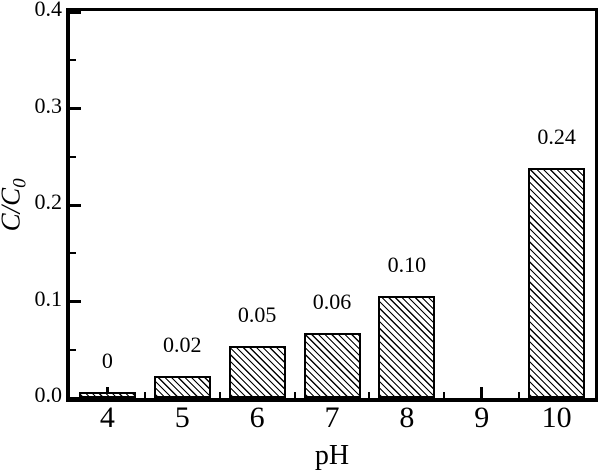 The width and height of the screenshot is (600, 471). I want to click on x-tick-label: 7, so click(332, 417).